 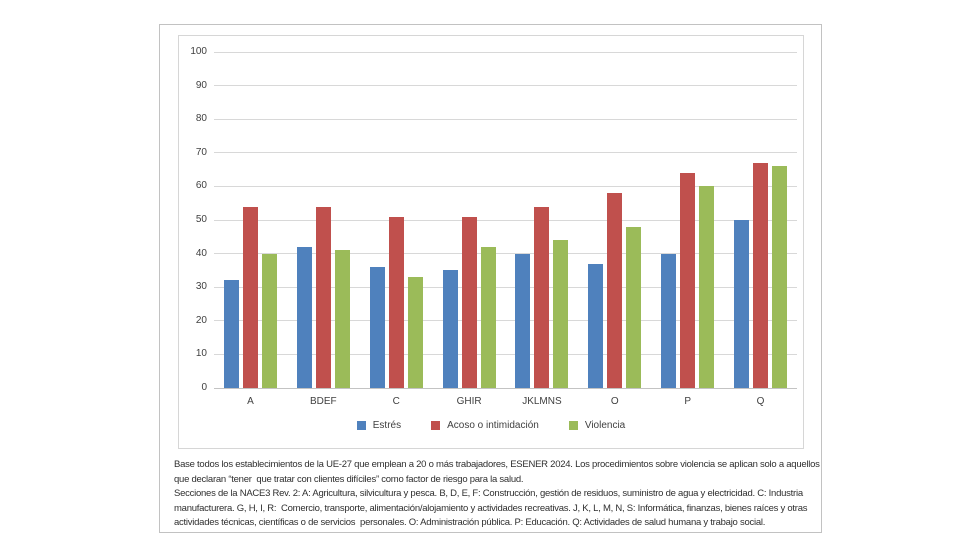 I want to click on x-axis-label: Q, so click(x=760, y=401).